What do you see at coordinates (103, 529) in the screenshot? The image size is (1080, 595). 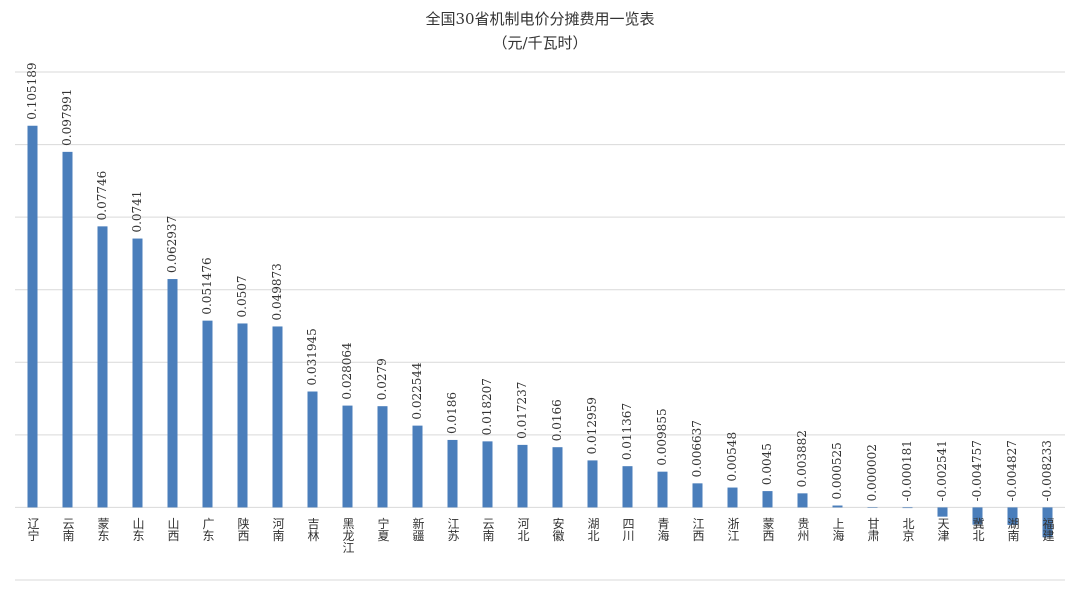 I see `x-tick-label: 蒙东` at bounding box center [103, 529].